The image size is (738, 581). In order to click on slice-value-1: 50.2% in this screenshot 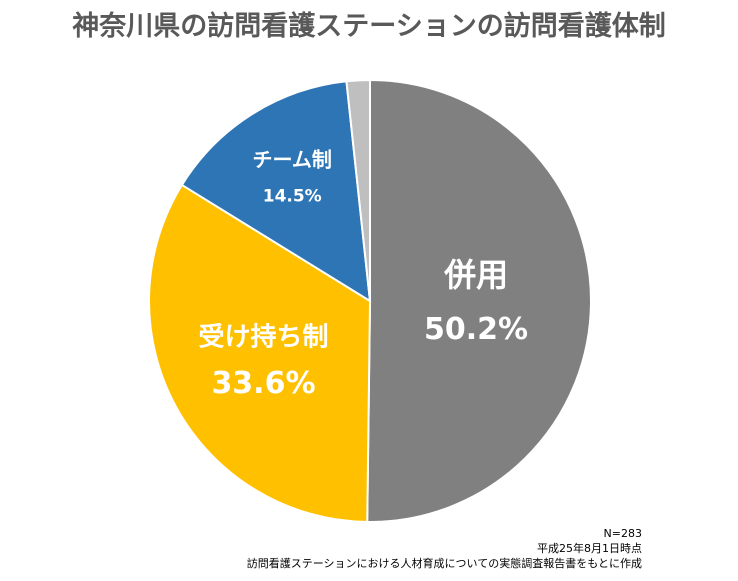, I will do `click(476, 329)`.